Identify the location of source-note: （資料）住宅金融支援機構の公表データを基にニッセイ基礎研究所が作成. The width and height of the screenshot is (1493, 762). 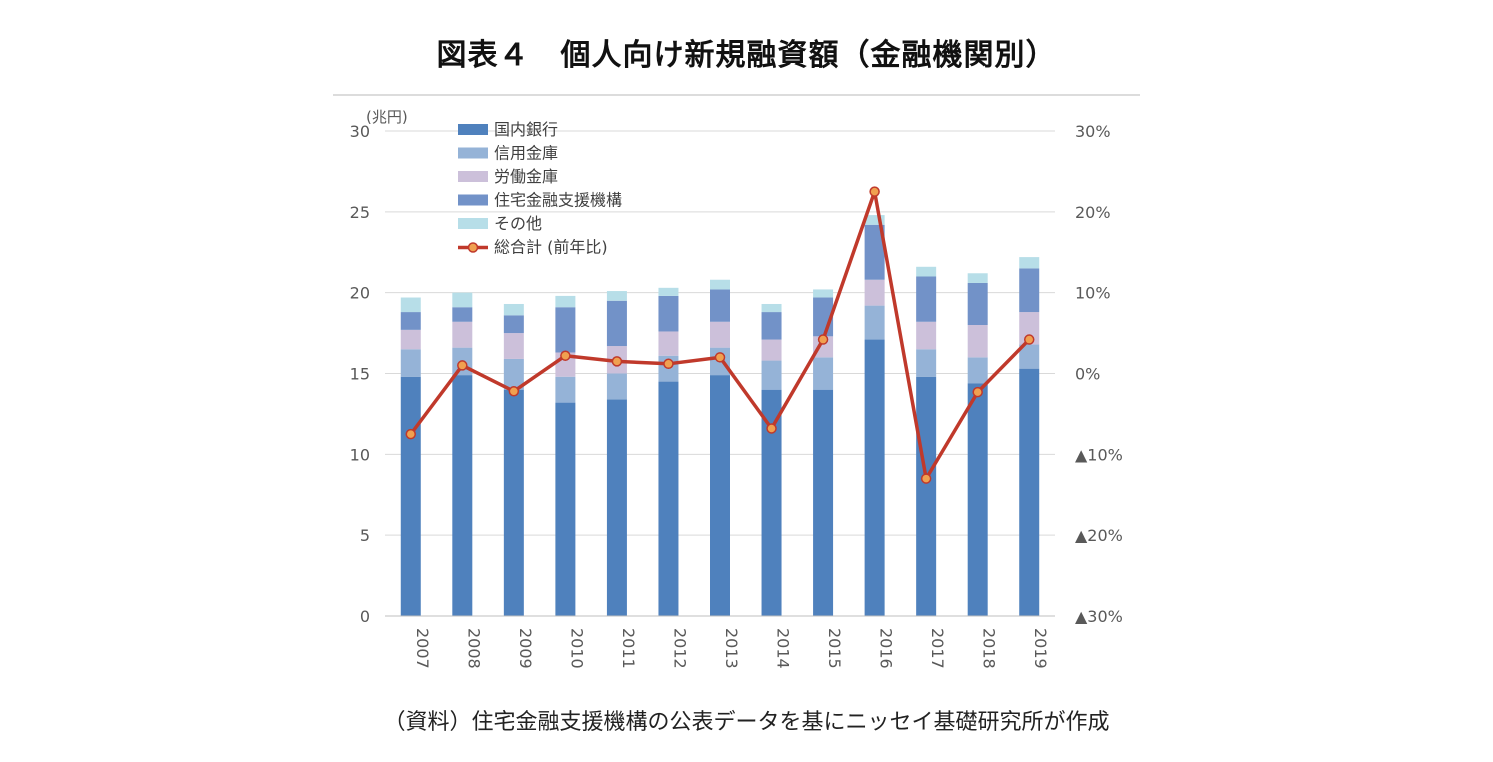
(746, 722).